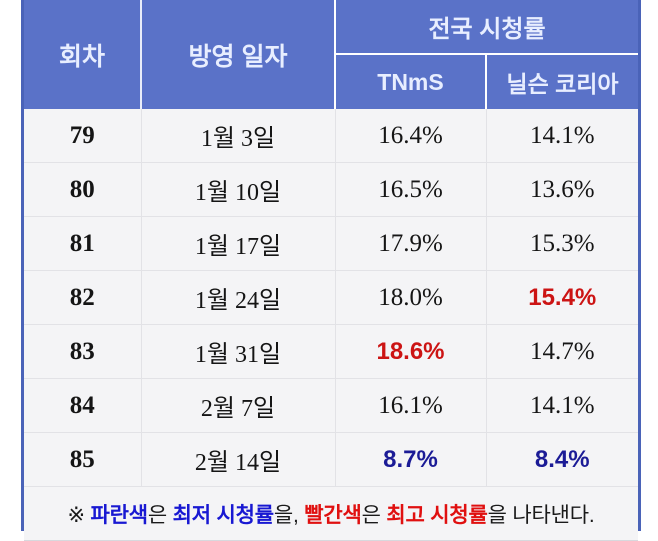 This screenshot has width=658, height=541. What do you see at coordinates (82, 243) in the screenshot?
I see `cell-episode: 81` at bounding box center [82, 243].